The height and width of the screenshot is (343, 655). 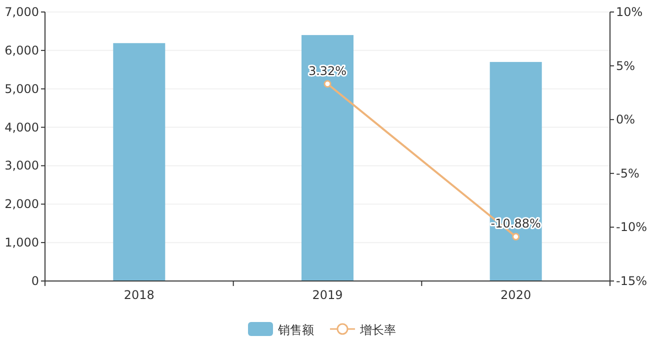 What do you see at coordinates (628, 173) in the screenshot?
I see `y2-tick-label: -5%` at bounding box center [628, 173].